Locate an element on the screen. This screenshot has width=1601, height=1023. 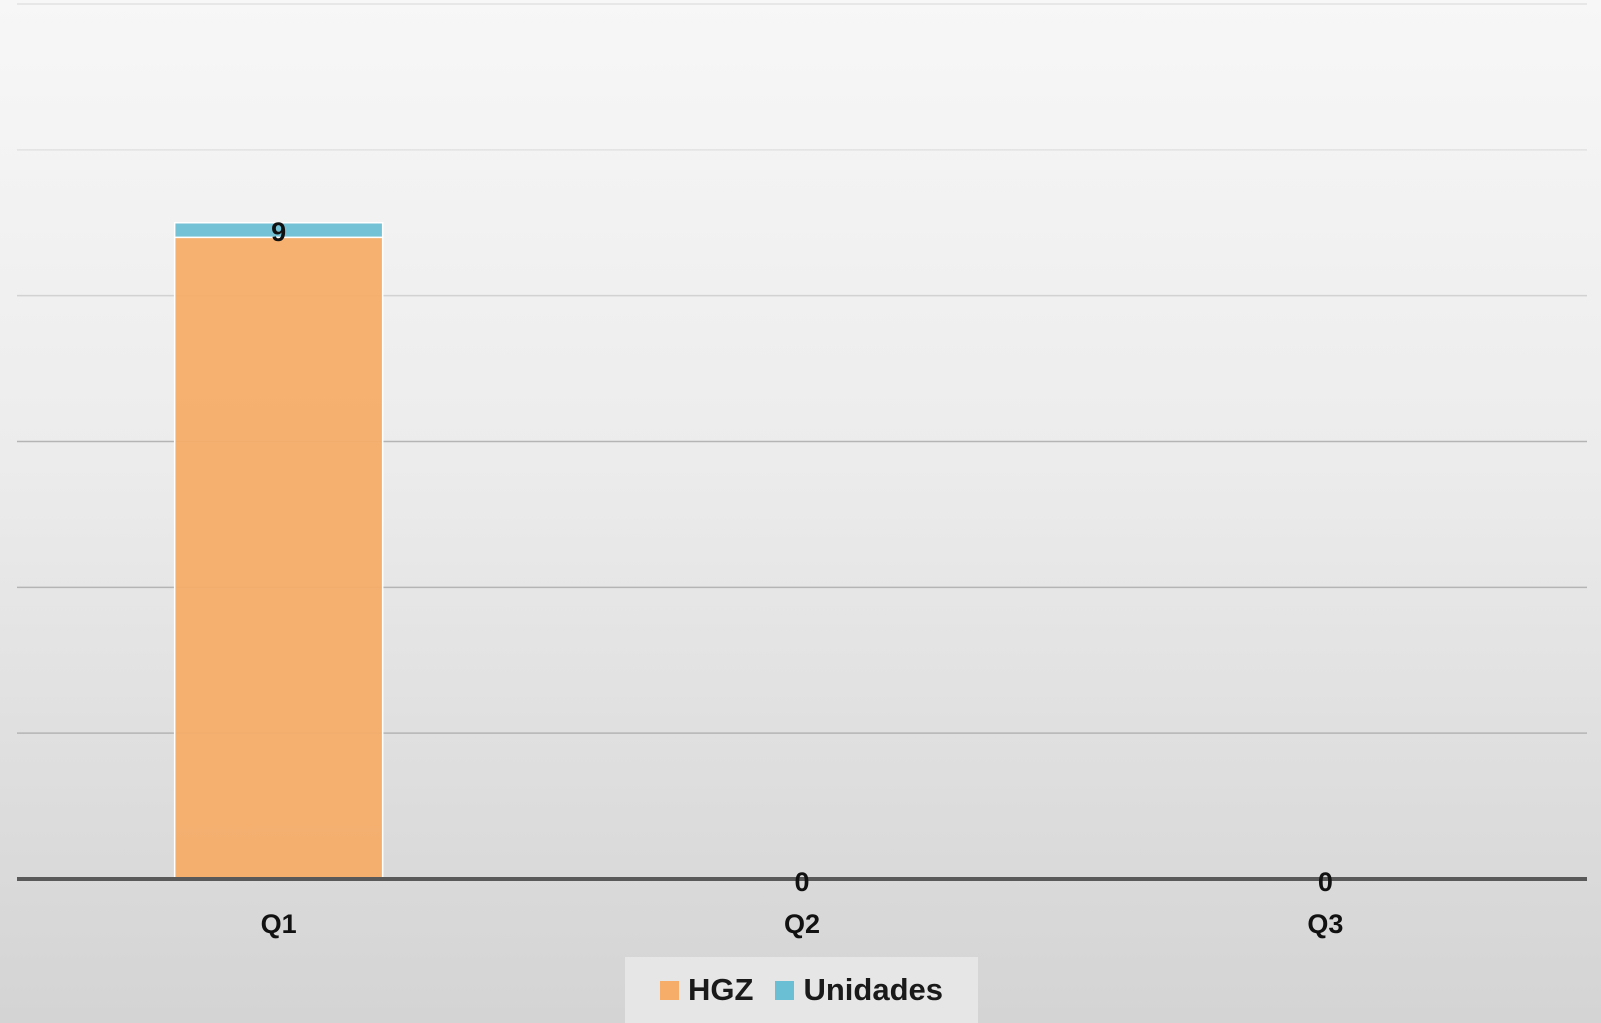
legend-swatch-unidades is located at coordinates (785, 990).